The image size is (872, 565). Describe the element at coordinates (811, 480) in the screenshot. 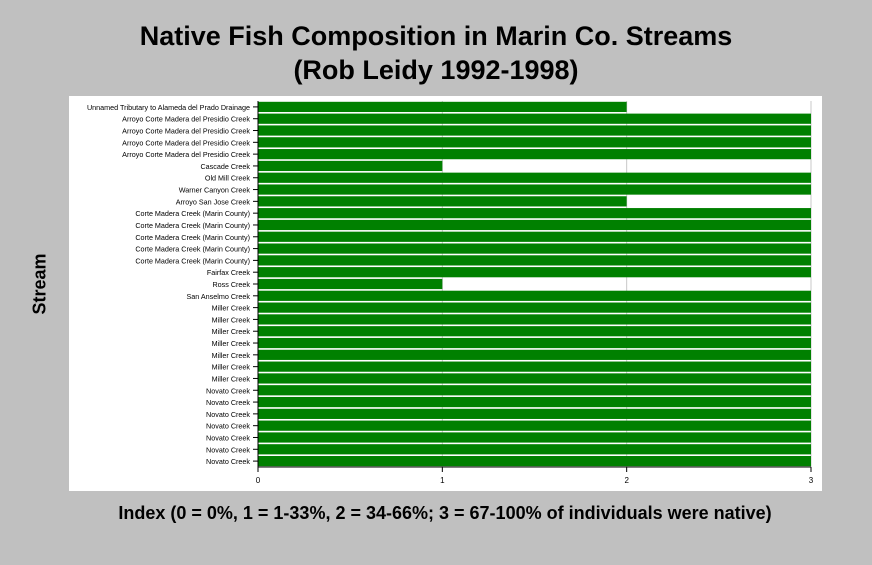

I see `x-tick-label: 3` at that location.